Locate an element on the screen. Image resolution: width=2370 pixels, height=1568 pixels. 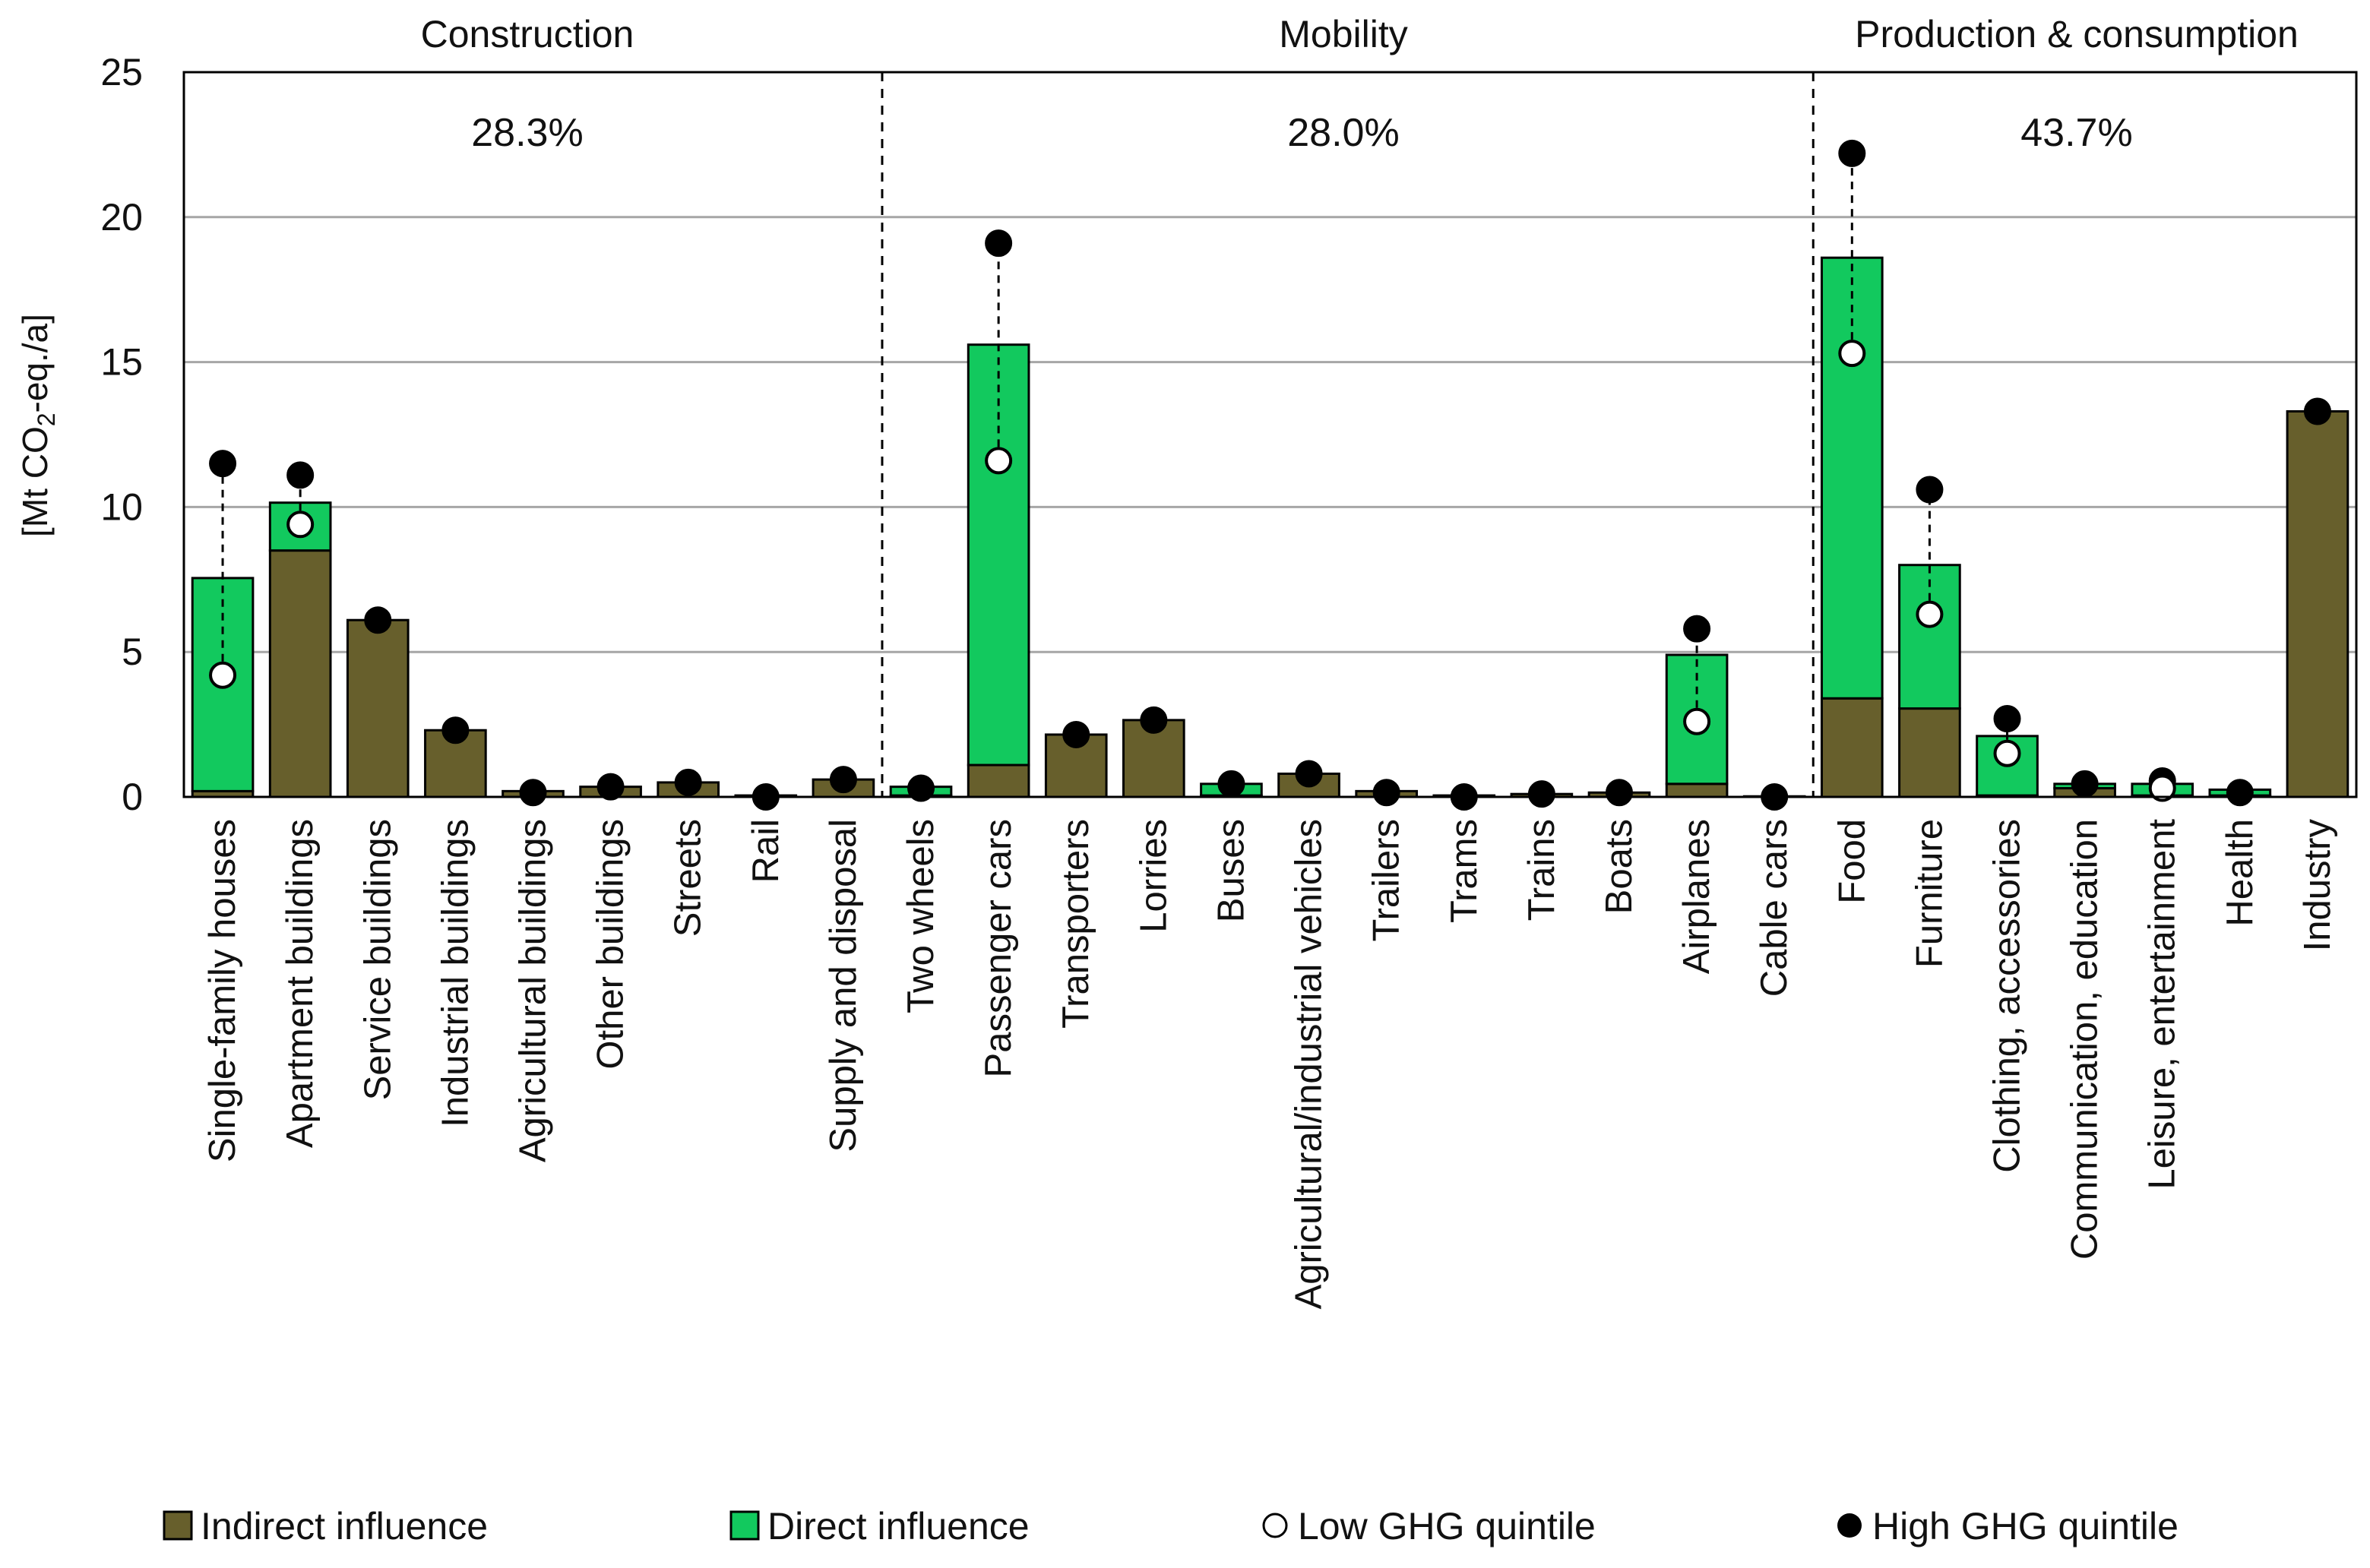
category-label: Passenger cars is located at coordinates (998, 948).